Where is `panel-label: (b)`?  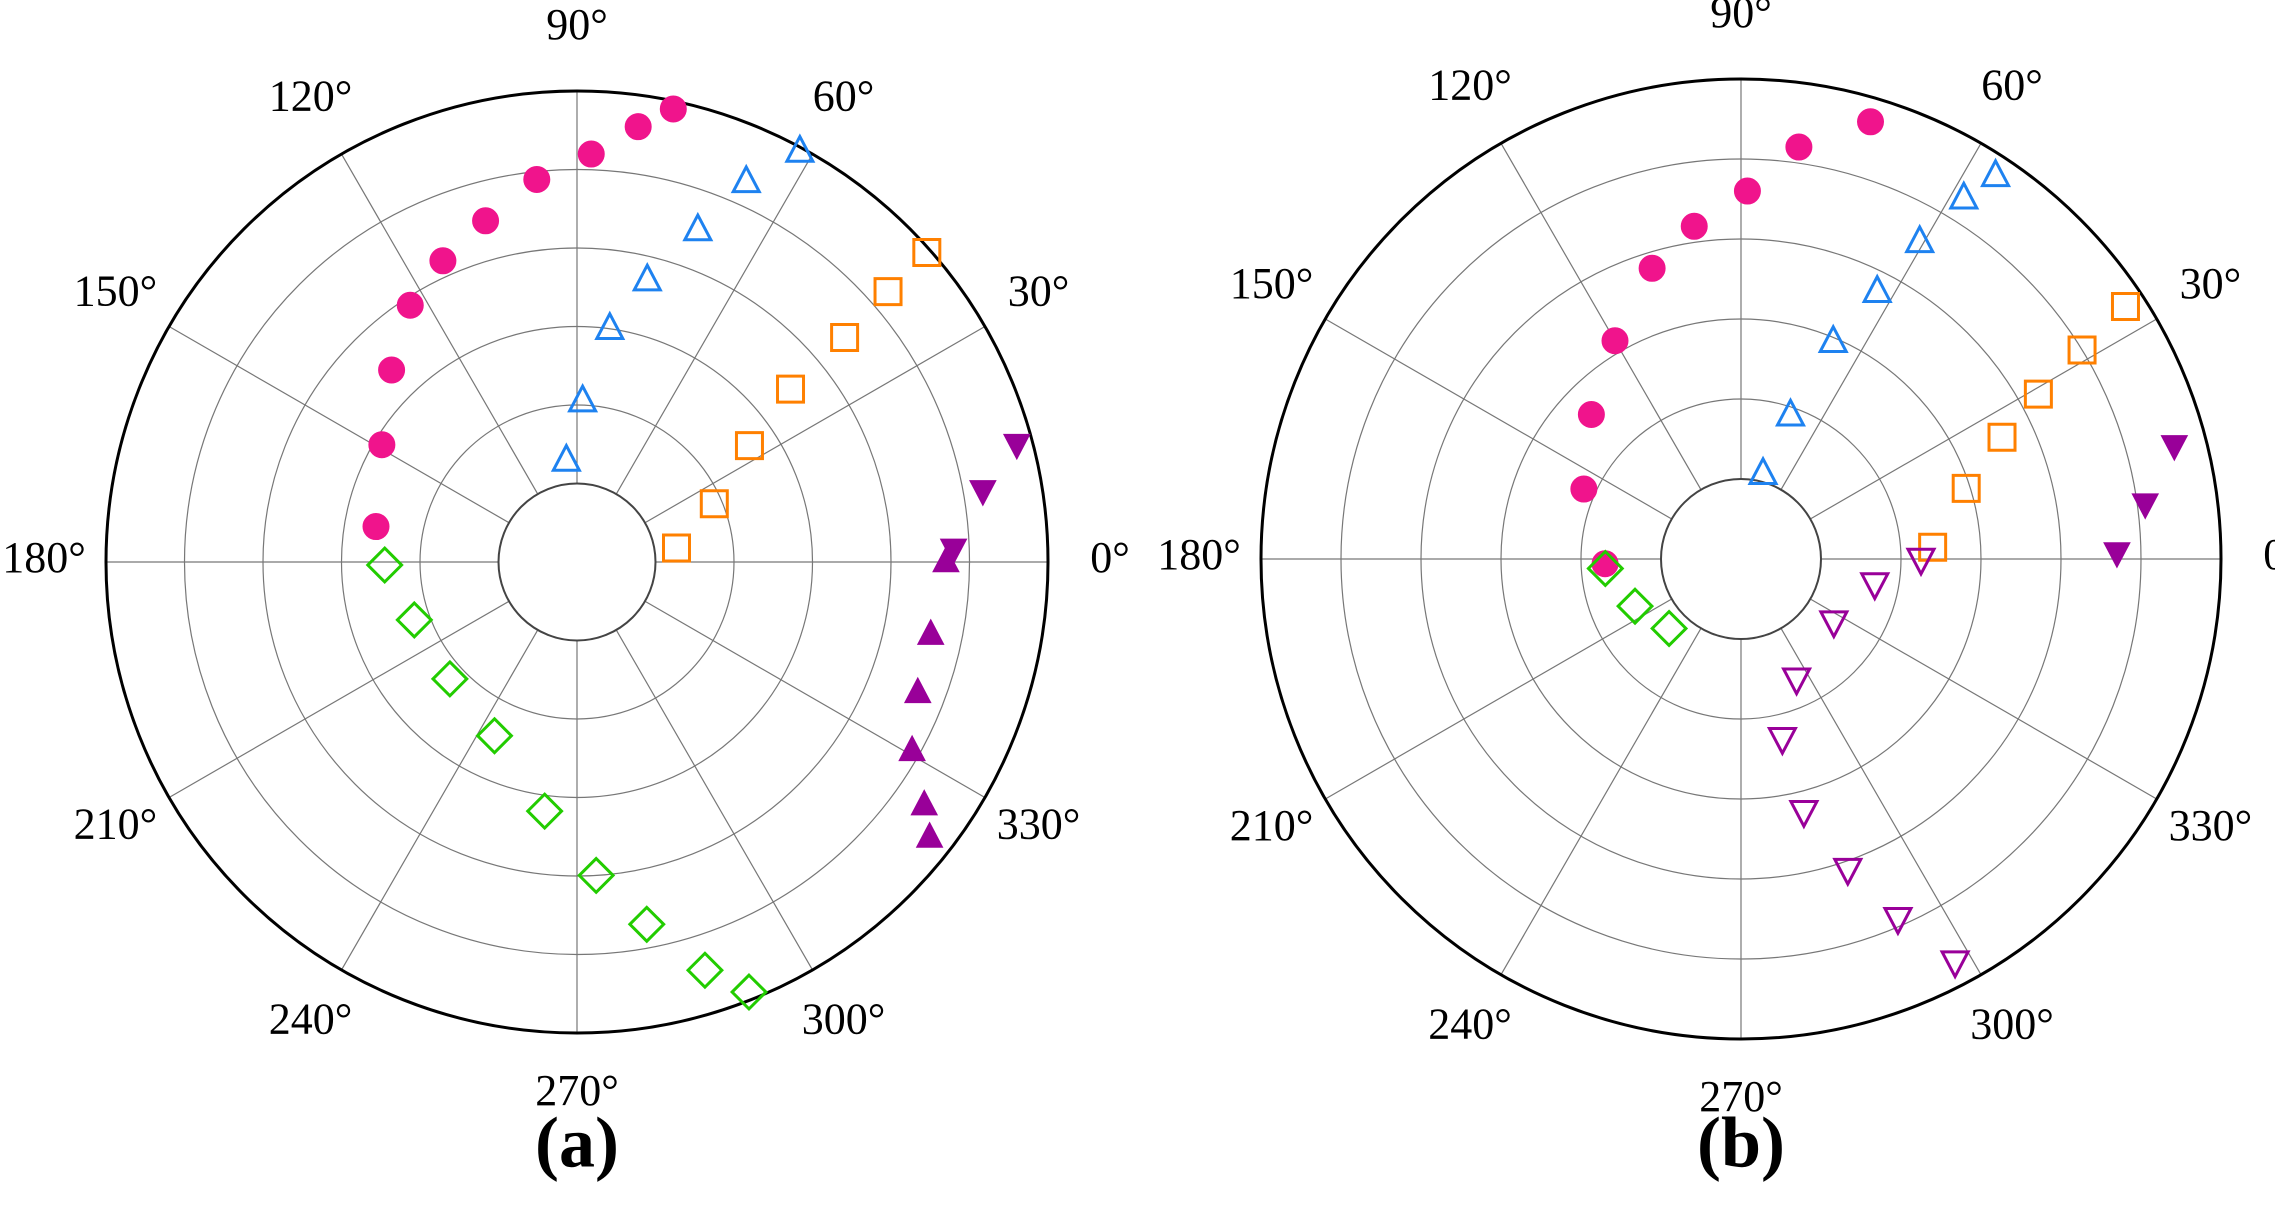
panel-label: (b) is located at coordinates (1741, 1143).